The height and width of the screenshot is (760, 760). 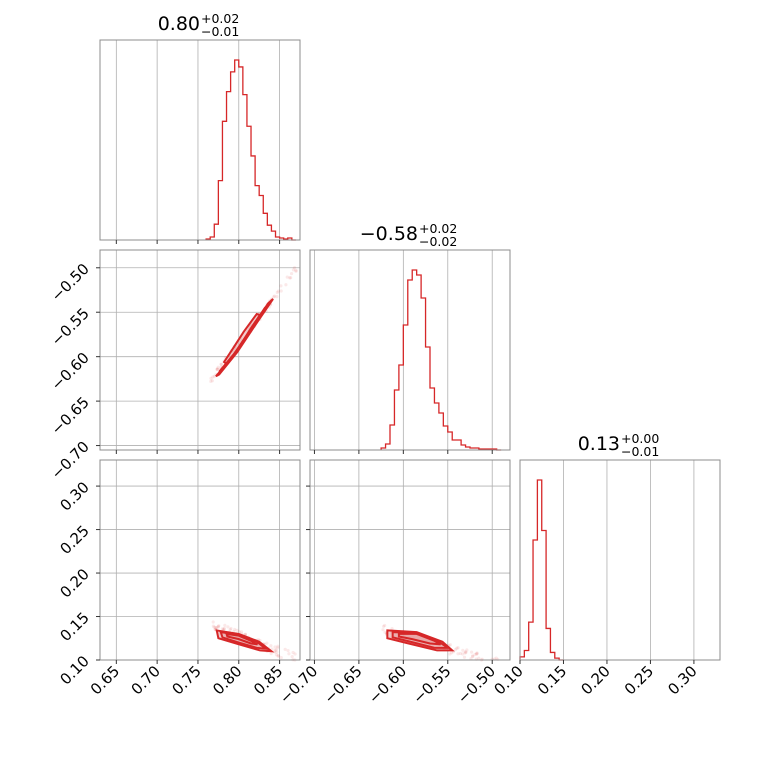 I want to click on y-tick-label-2: −0.60, so click(x=70, y=371).